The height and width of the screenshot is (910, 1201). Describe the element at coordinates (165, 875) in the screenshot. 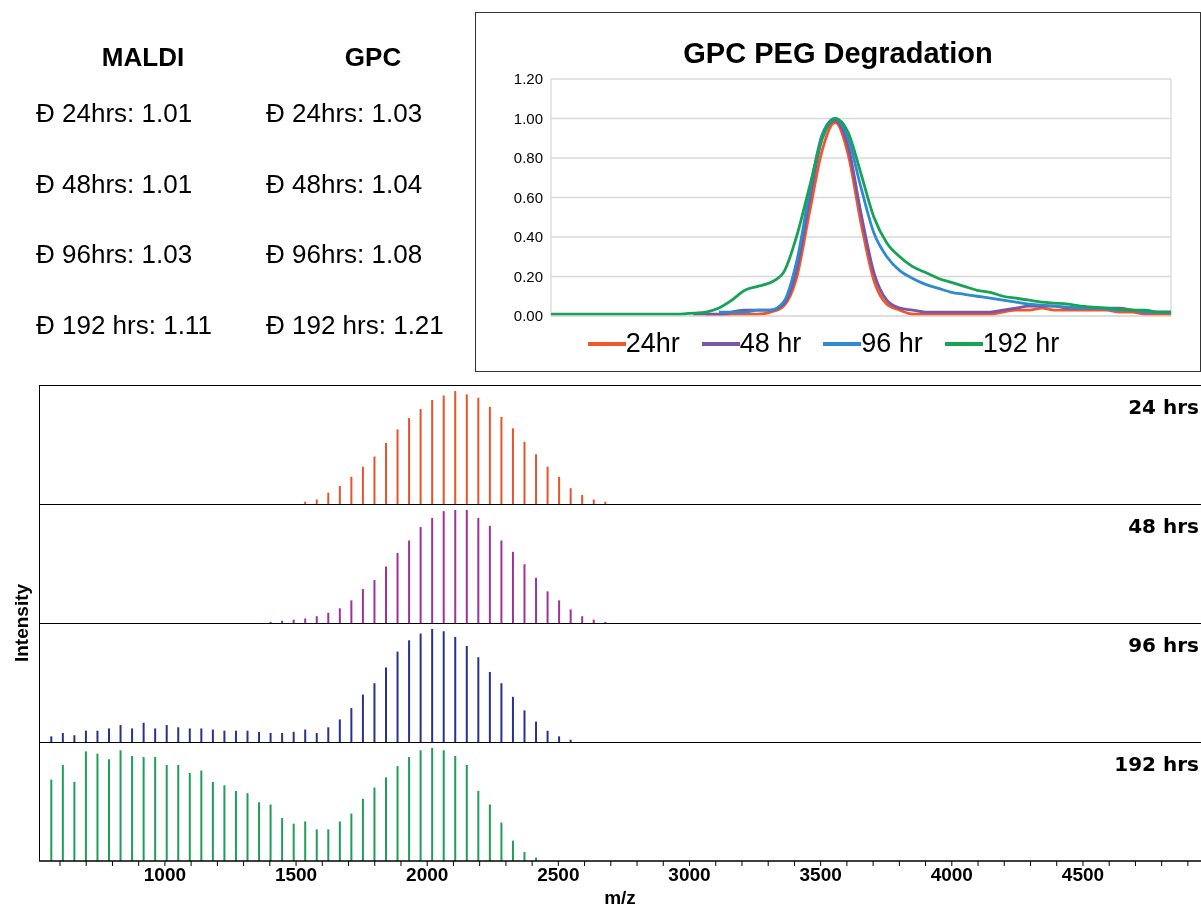

I see `x-tick-label: 1000` at that location.